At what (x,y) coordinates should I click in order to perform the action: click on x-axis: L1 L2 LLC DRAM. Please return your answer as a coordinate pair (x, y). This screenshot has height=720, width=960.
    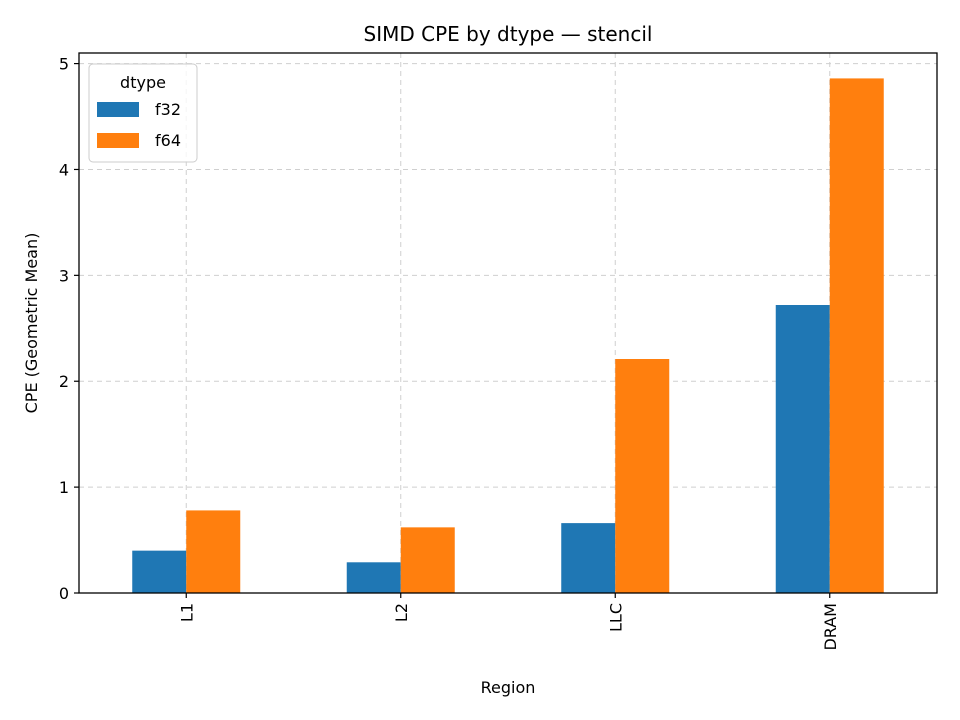
    Looking at the image, I should click on (508, 622).